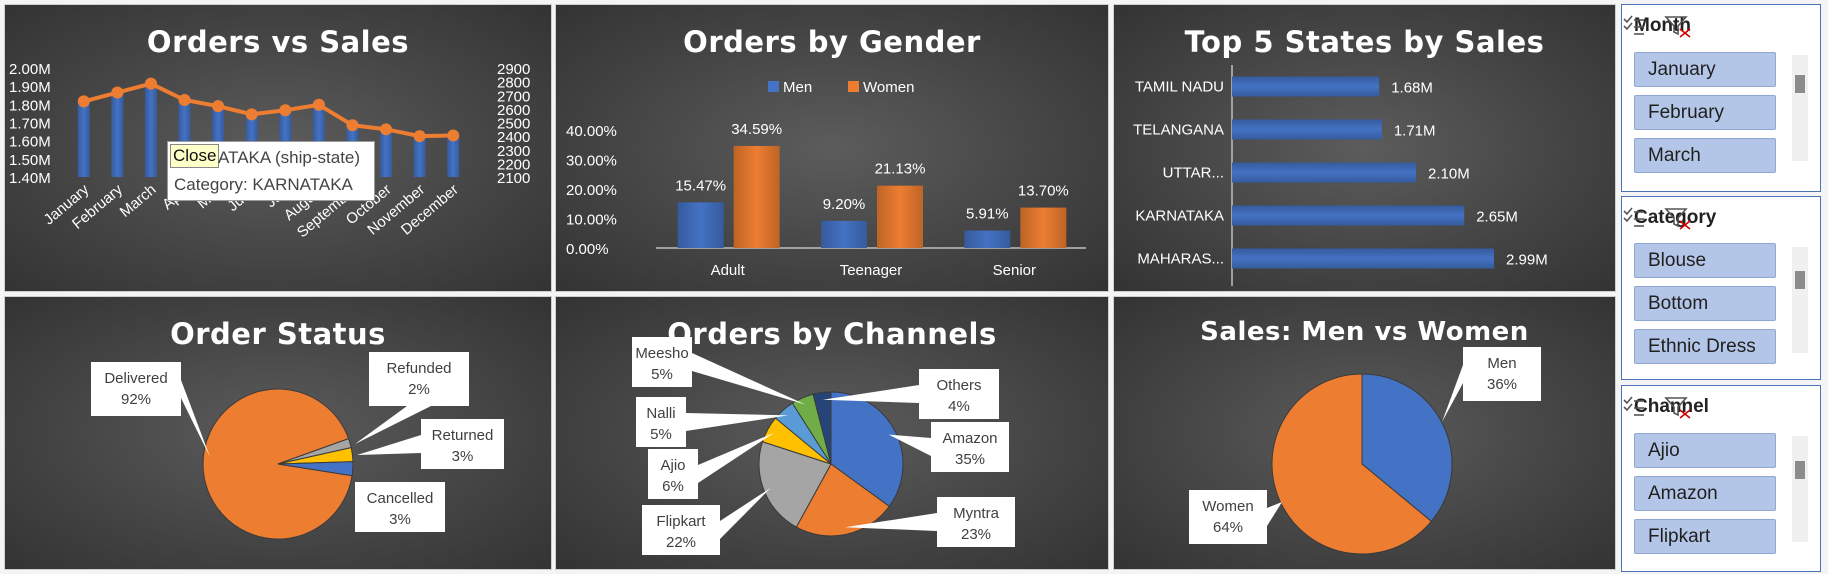  I want to click on y-tick-label: 1.70M, so click(30, 124).